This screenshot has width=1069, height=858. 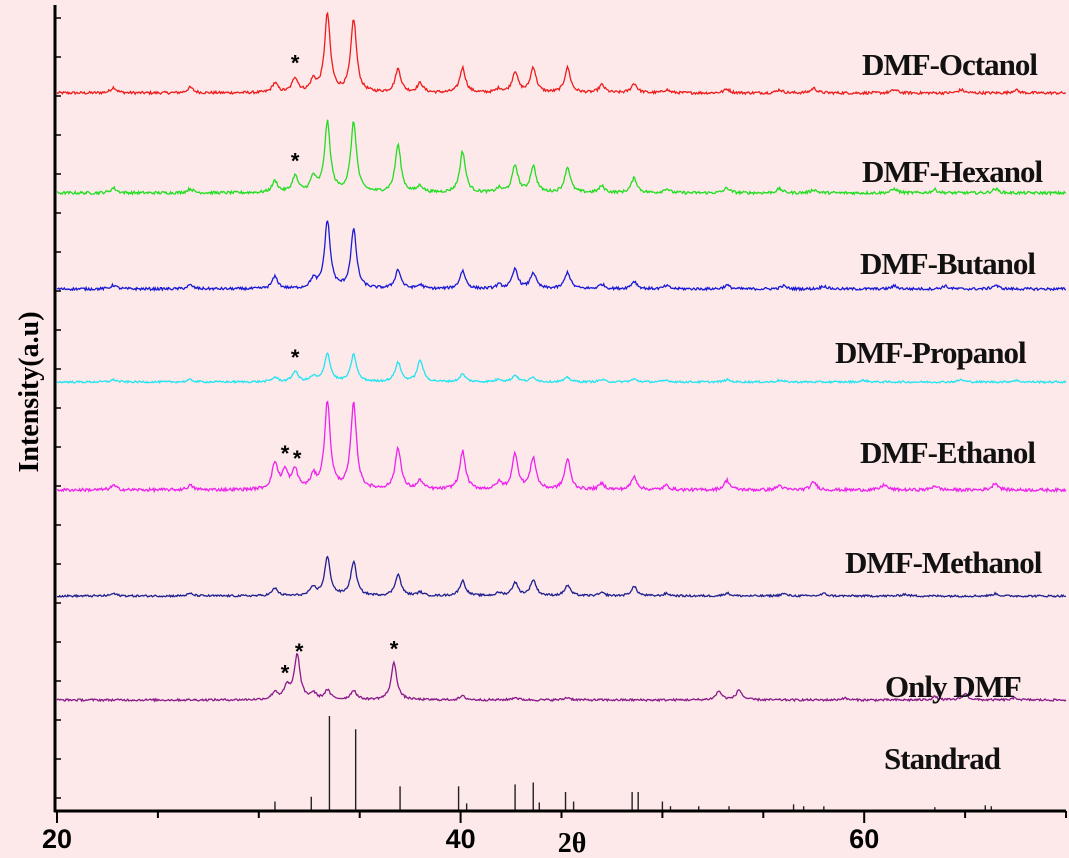 What do you see at coordinates (931, 352) in the screenshot?
I see `series-label: DMF-Propanol` at bounding box center [931, 352].